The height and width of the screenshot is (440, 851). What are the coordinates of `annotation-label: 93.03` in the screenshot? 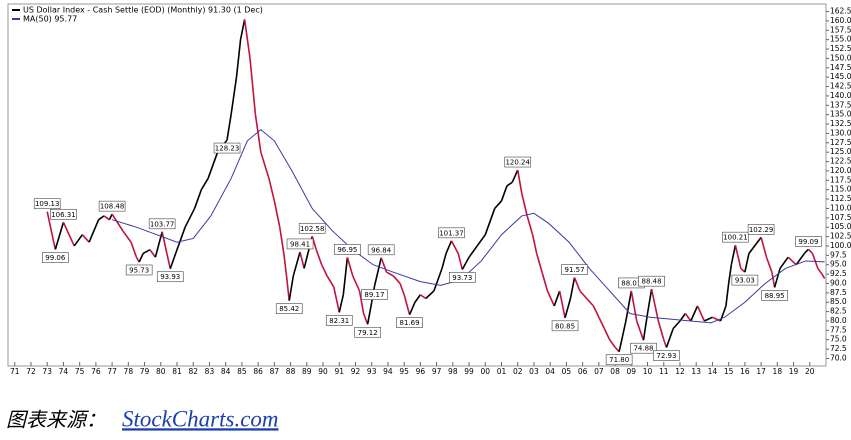 It's located at (745, 281).